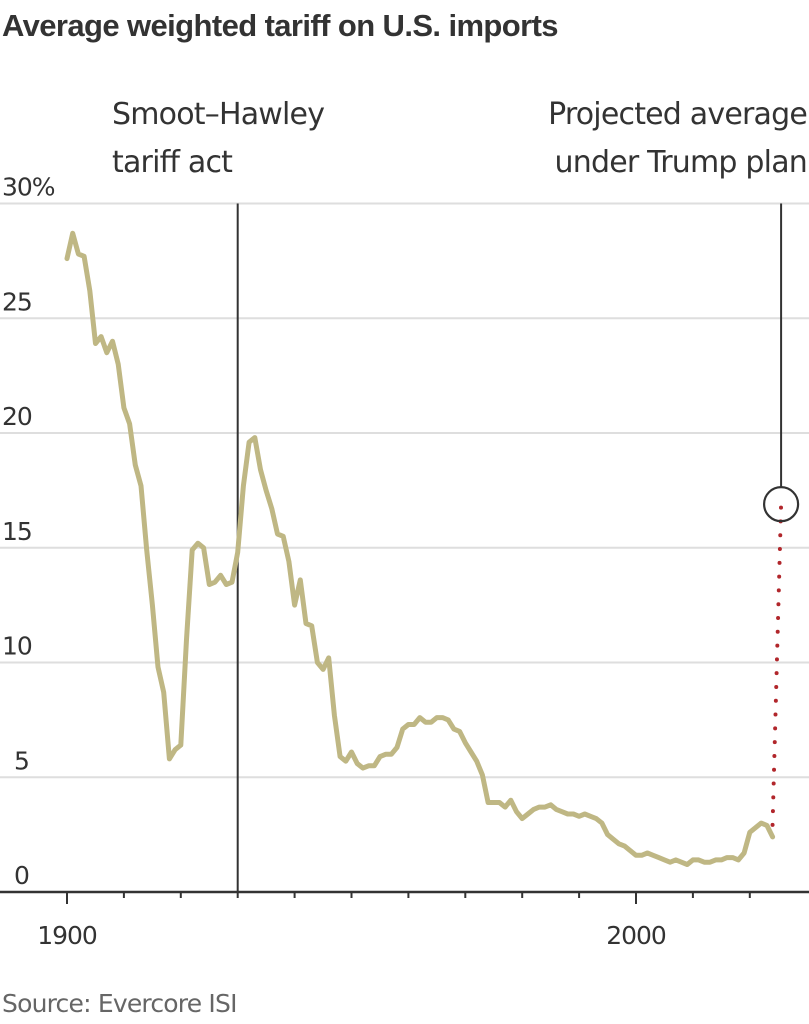 The width and height of the screenshot is (809, 1024). Describe the element at coordinates (17, 301) in the screenshot. I see `y-tick-label-25: 25` at that location.